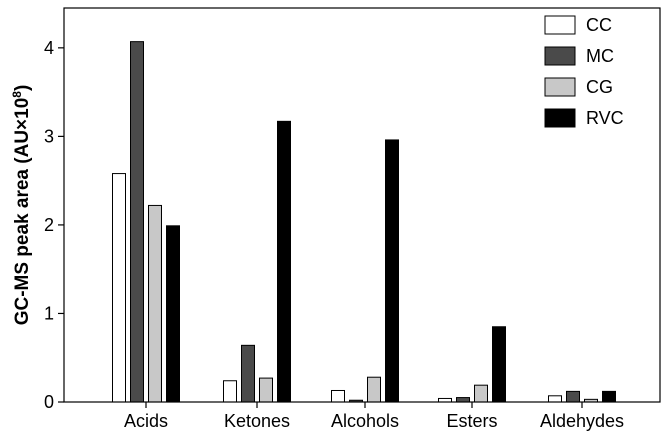  I want to click on bar-rvc-ketones, so click(284, 261).